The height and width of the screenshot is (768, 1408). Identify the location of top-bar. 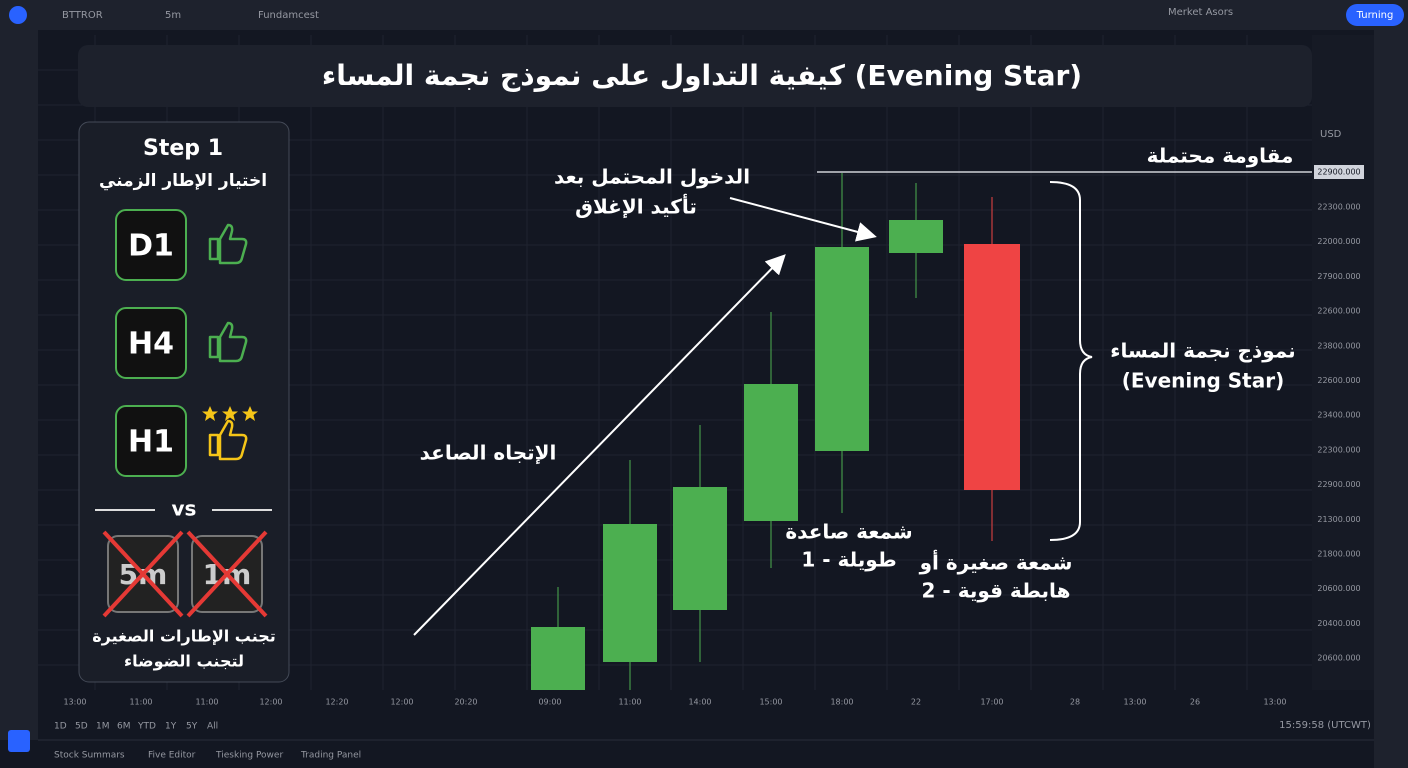
(704, 15).